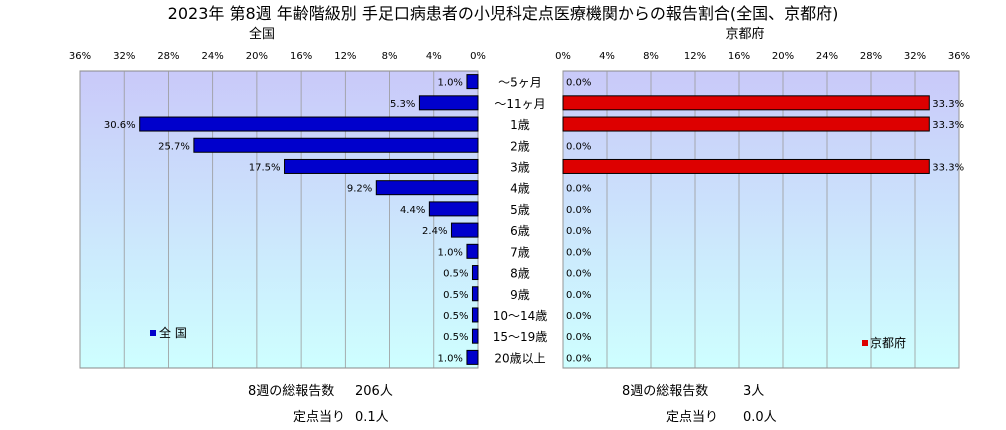 The image size is (1006, 430). Describe the element at coordinates (563, 56) in the screenshot. I see `right-tick-label: 0%` at that location.